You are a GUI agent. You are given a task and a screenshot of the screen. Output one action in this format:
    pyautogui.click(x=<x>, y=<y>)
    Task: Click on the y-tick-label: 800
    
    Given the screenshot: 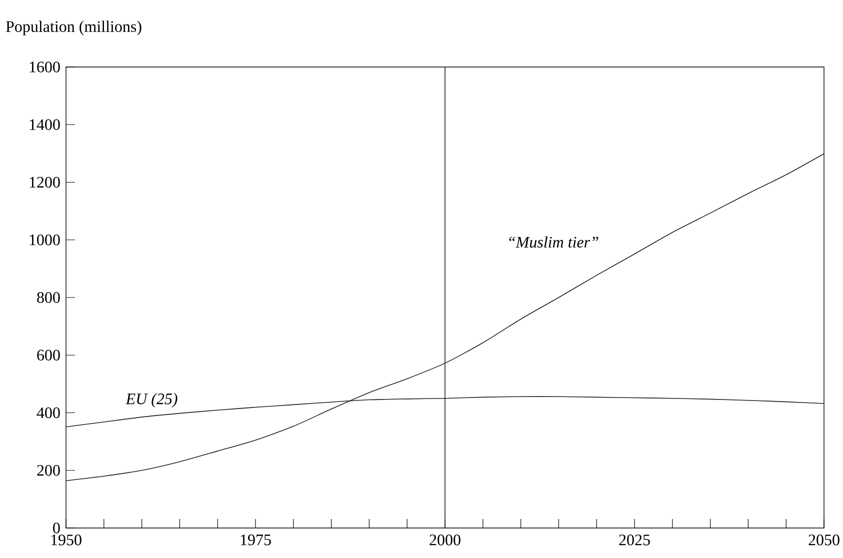 What is the action you would take?
    pyautogui.click(x=48, y=297)
    